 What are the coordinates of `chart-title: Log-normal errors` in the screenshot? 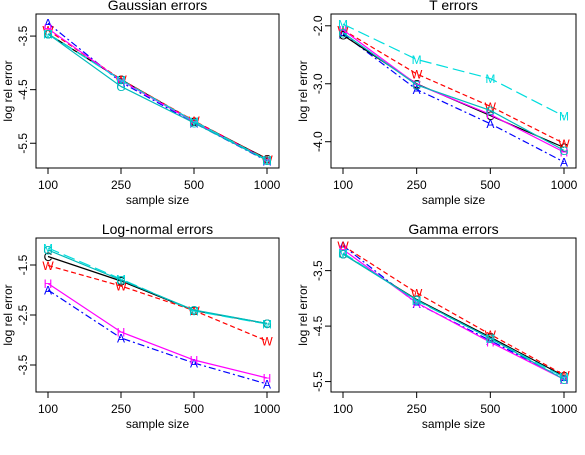 It's located at (157, 229).